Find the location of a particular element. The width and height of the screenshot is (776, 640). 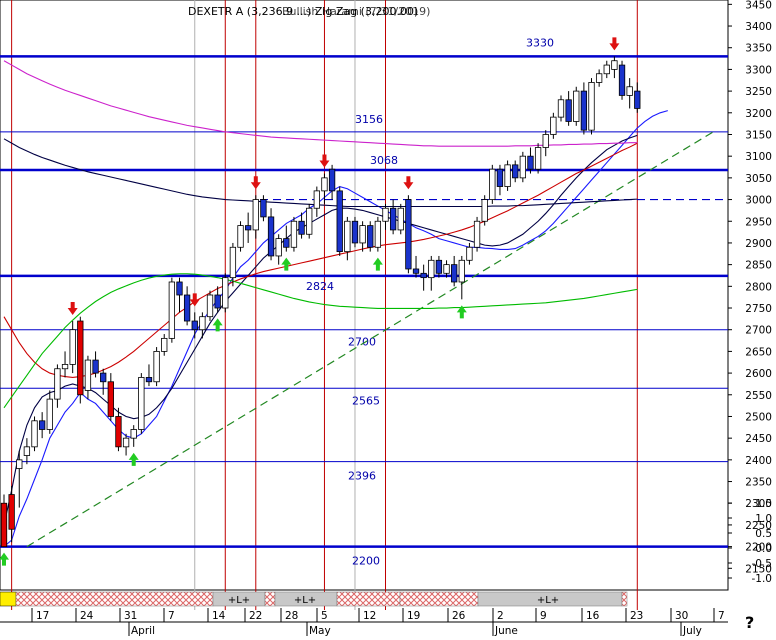

y-tick-label-3150: 3150 is located at coordinates (758, 135).